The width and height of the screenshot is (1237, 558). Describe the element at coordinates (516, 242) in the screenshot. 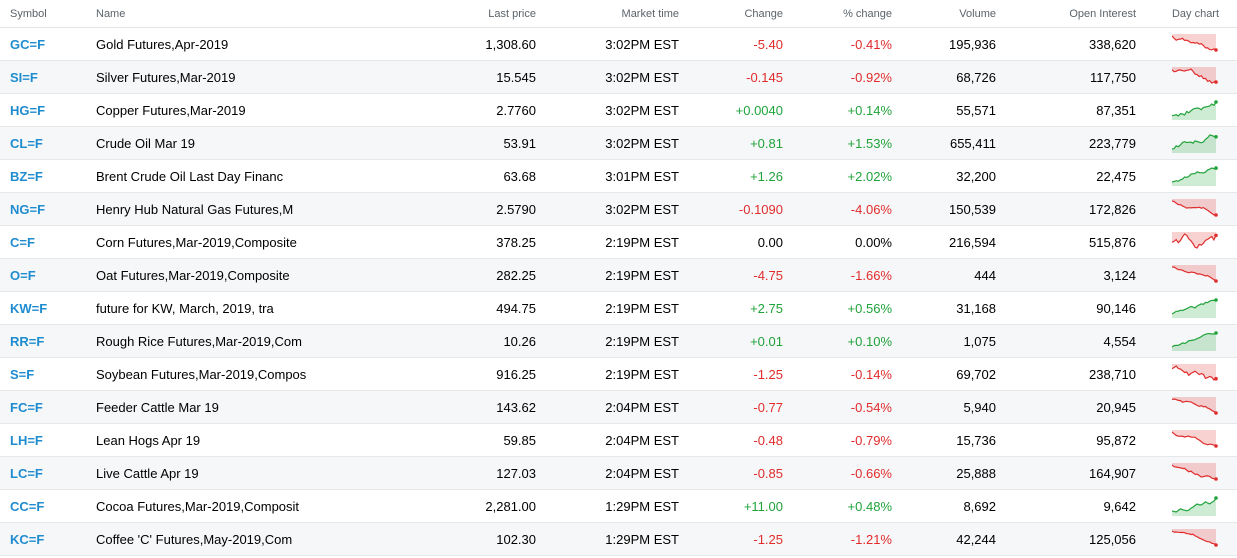

I see `last-price: 378.25` at that location.